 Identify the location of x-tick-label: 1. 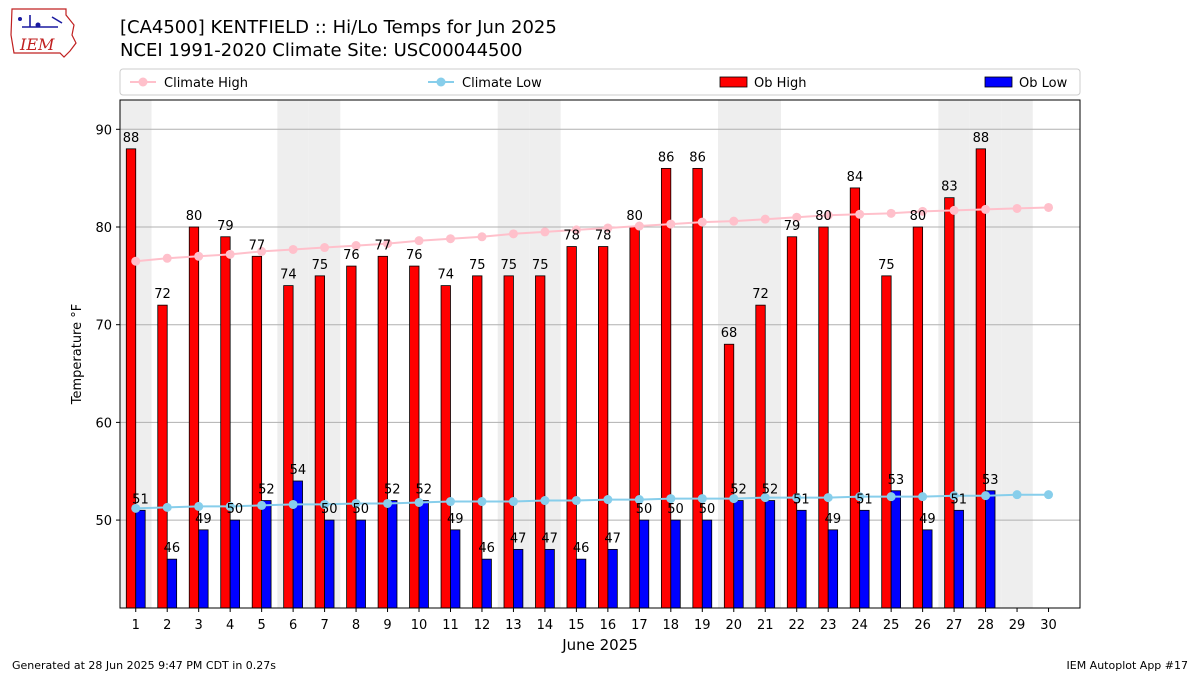
(136, 625).